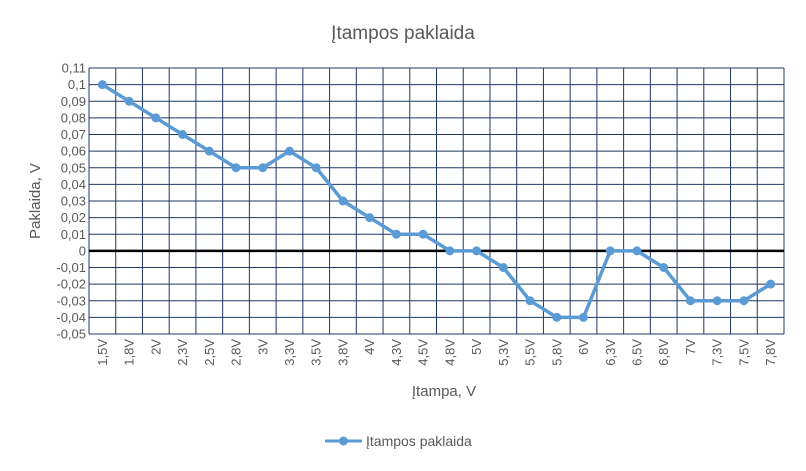 The width and height of the screenshot is (806, 471). What do you see at coordinates (71, 317) in the screenshot?
I see `y-tick-label: -0,04` at bounding box center [71, 317].